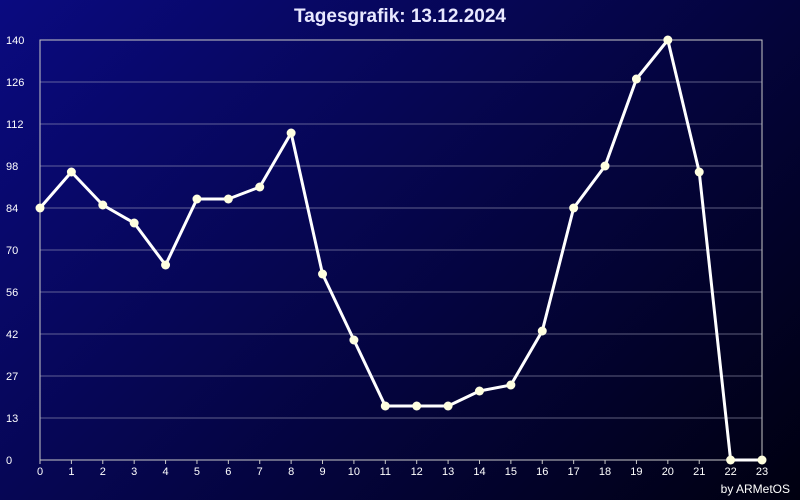  Describe the element at coordinates (699, 472) in the screenshot. I see `x-tick-label: 21` at that location.